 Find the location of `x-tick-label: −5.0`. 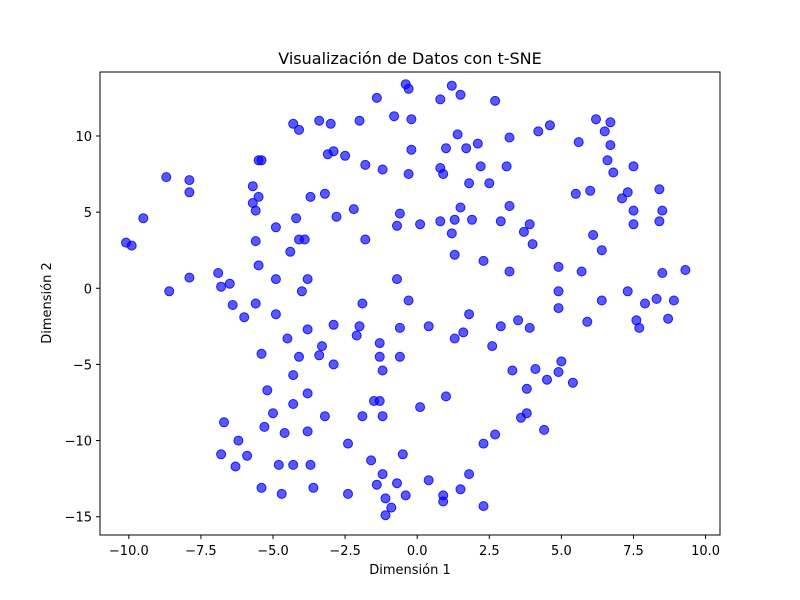

x-tick-label: −5.0 is located at coordinates (273, 551).